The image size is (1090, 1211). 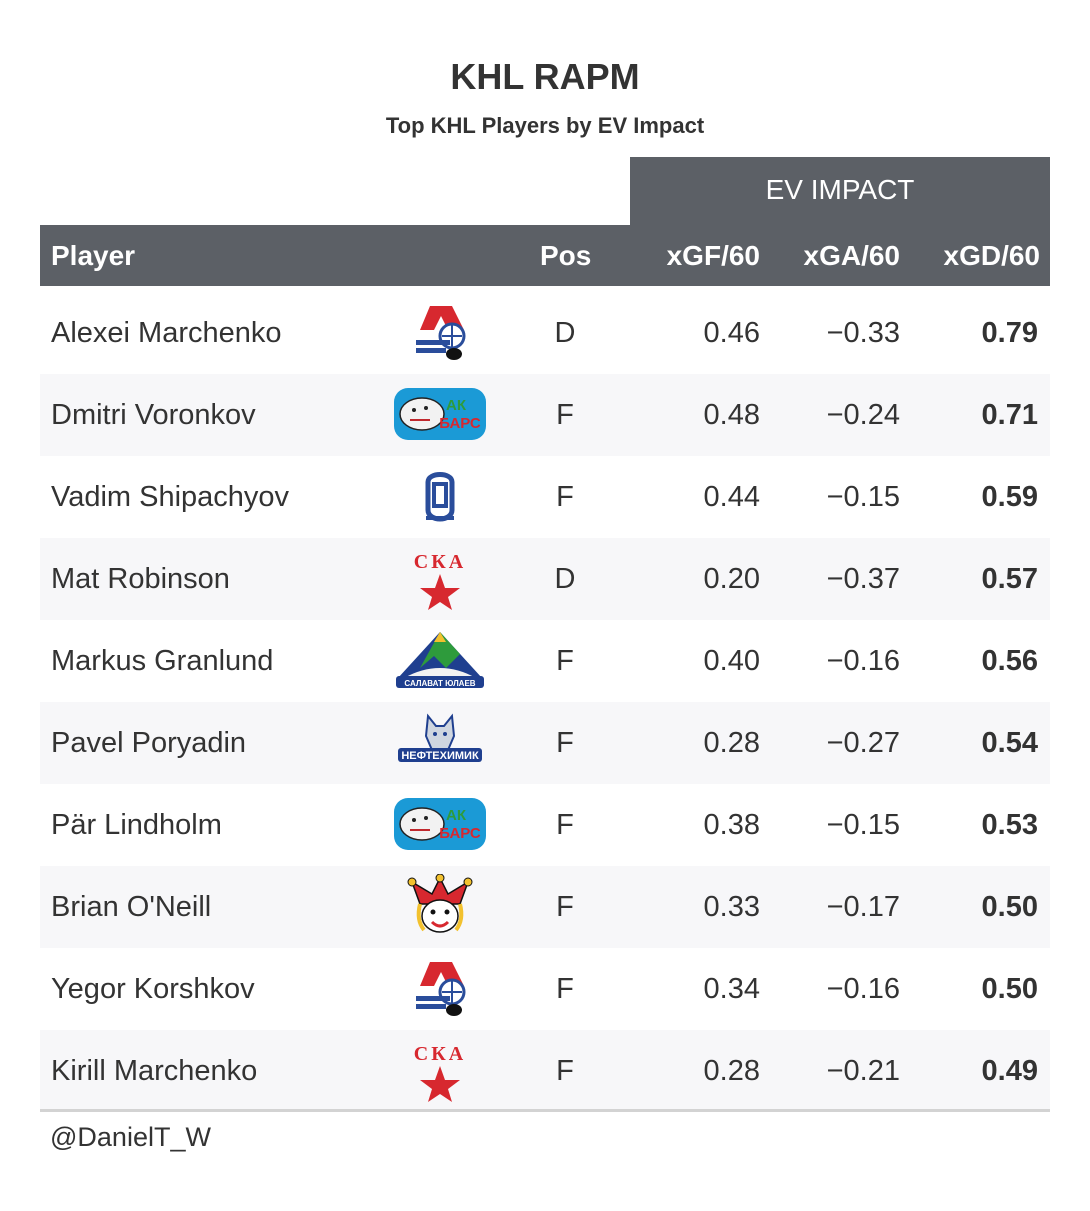 What do you see at coordinates (136, 825) in the screenshot?
I see `player-name: Pär Lindholm` at bounding box center [136, 825].